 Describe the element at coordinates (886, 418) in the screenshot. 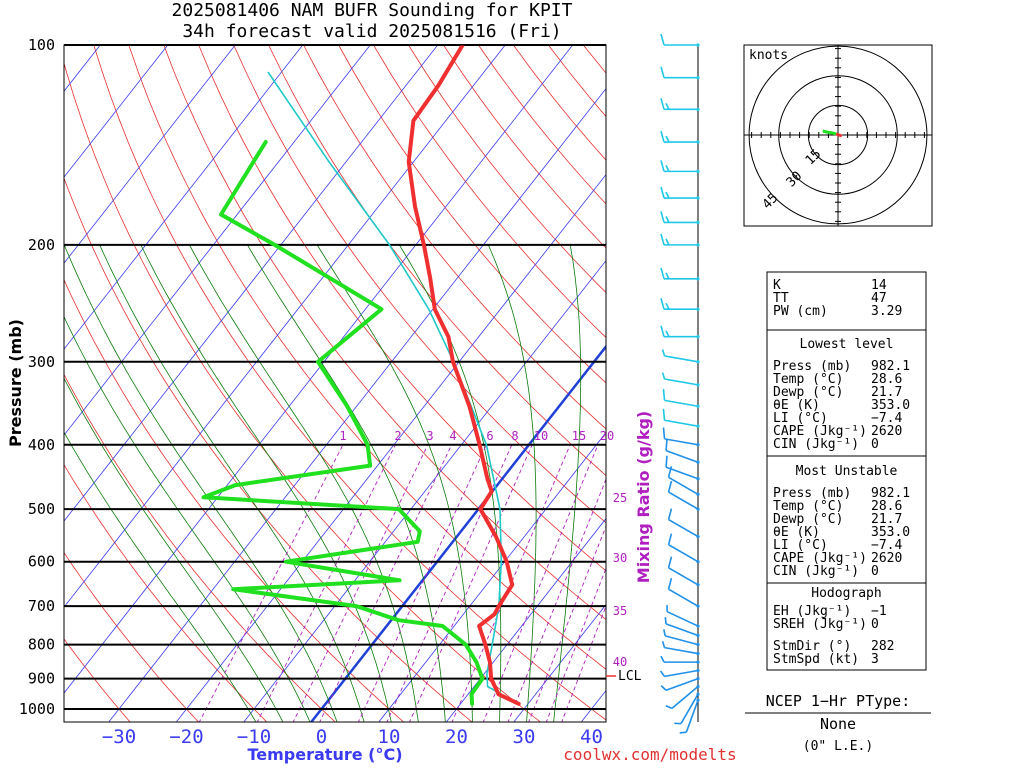

I see `lowest-level-row-value: −7.4` at that location.